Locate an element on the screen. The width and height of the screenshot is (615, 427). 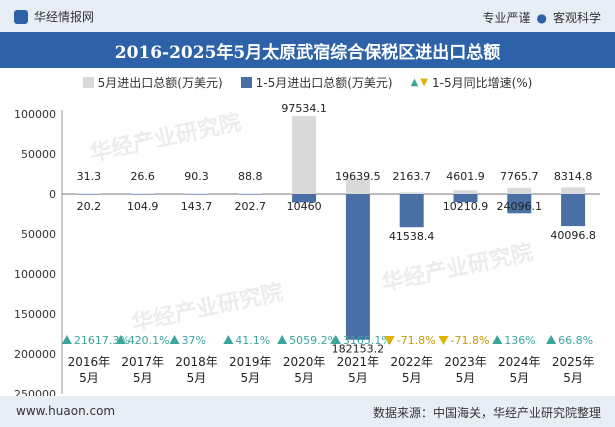
chart-title: 2016-2025年5月太原武宿综合保税区进出口总额 is located at coordinates (307, 52).